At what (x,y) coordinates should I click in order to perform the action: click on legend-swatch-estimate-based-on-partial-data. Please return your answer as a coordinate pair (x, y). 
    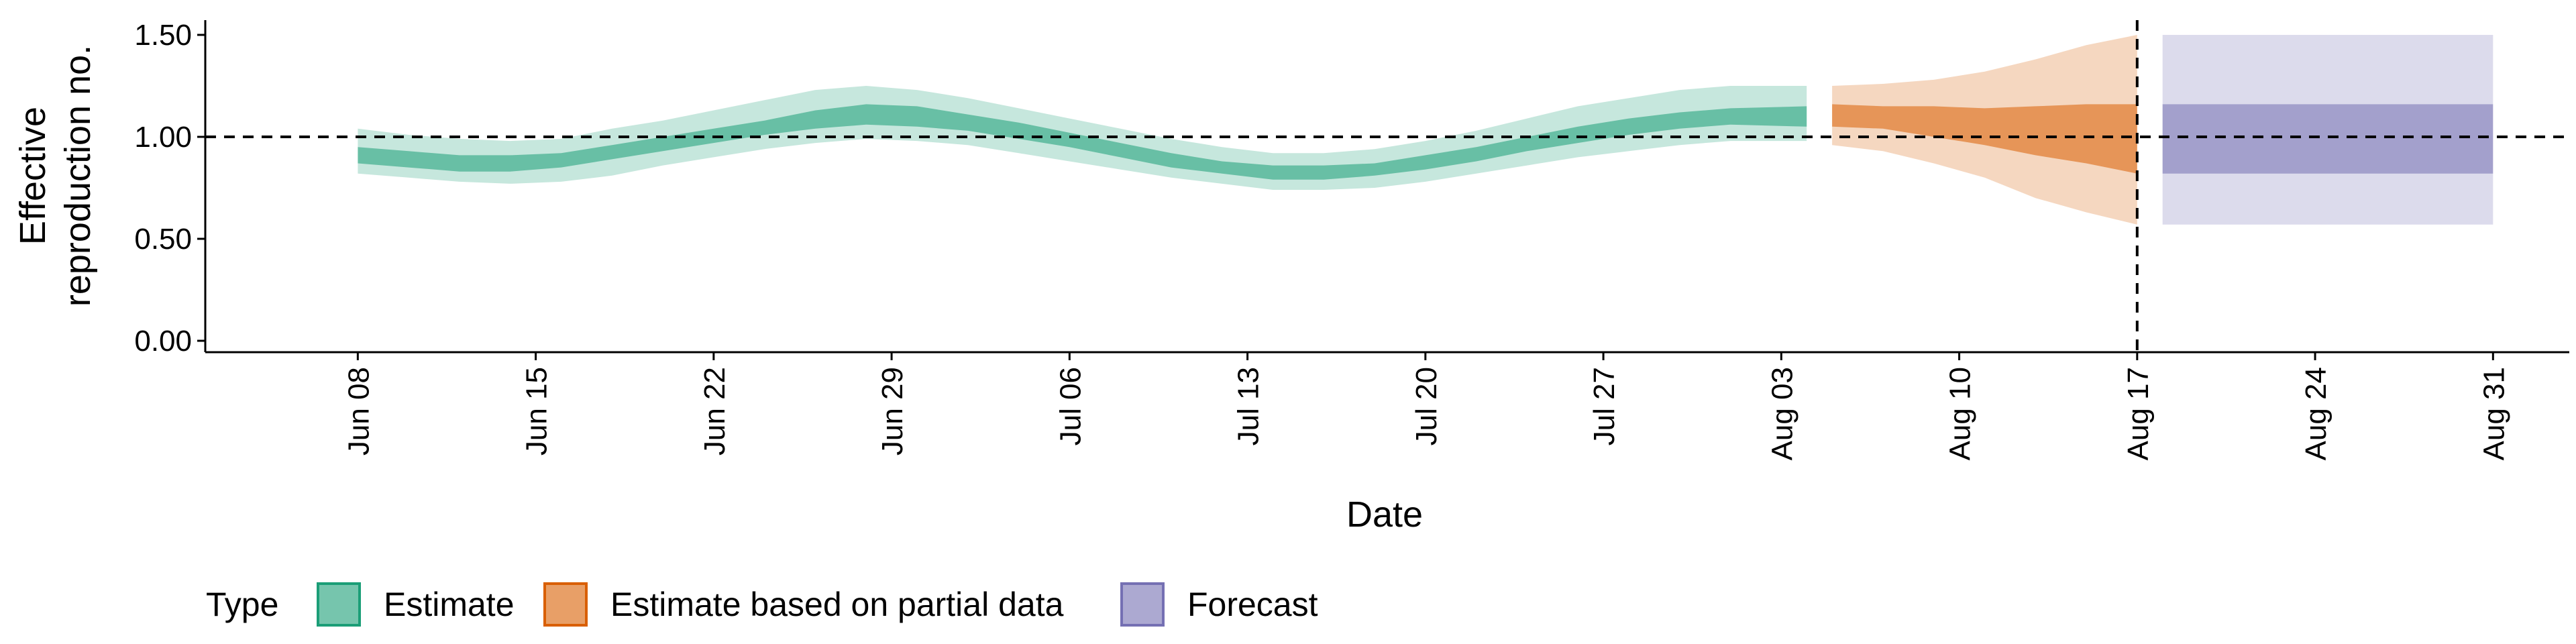
    Looking at the image, I should click on (565, 604).